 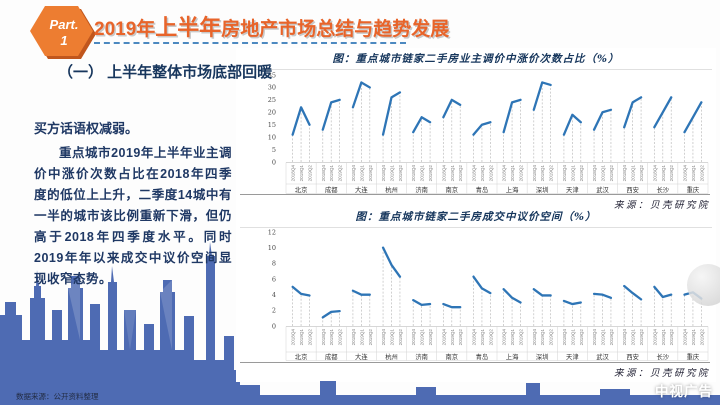 I want to click on watermark: 中视广告, so click(x=684, y=391).